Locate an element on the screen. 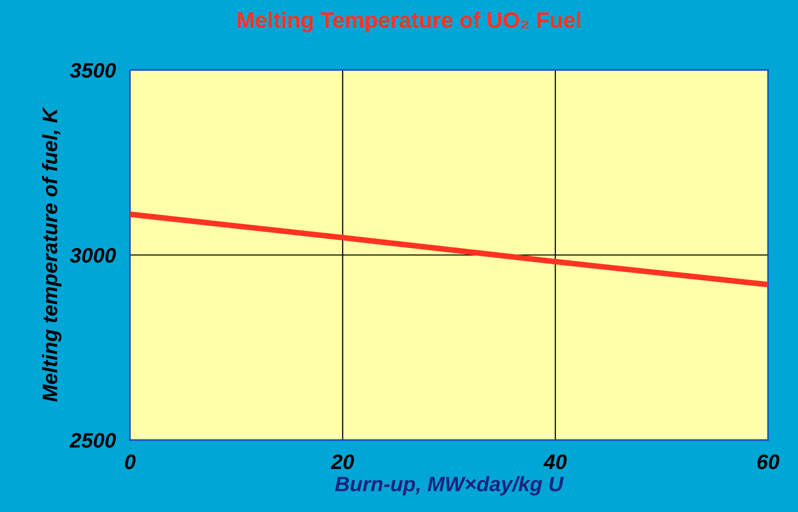 This screenshot has height=512, width=798. x-axis-title: Burn-up, MW×day/kg U is located at coordinates (449, 486).